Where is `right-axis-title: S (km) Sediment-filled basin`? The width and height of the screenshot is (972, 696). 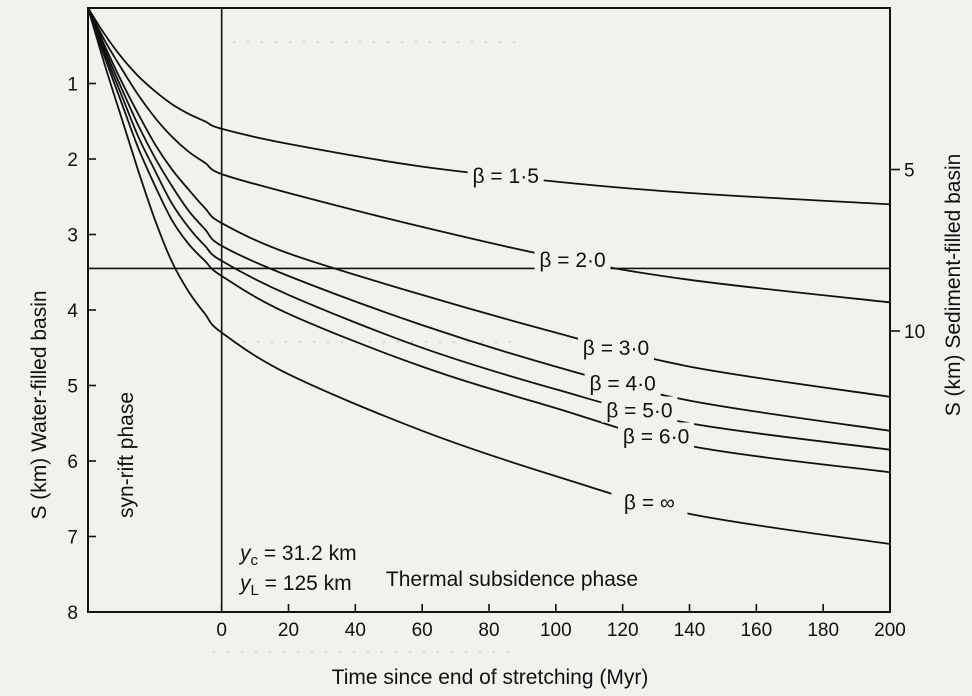 right-axis-title: S (km) Sediment-filled basin is located at coordinates (953, 285).